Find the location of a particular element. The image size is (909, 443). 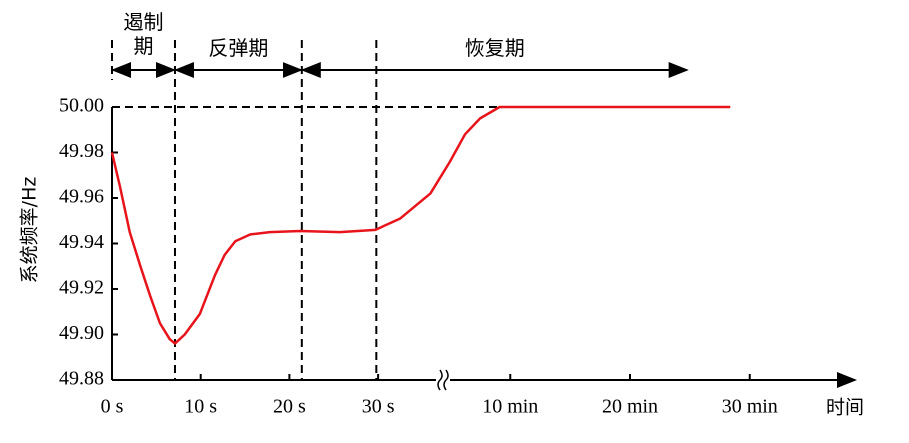

x-tick-label: 30 s is located at coordinates (378, 407).